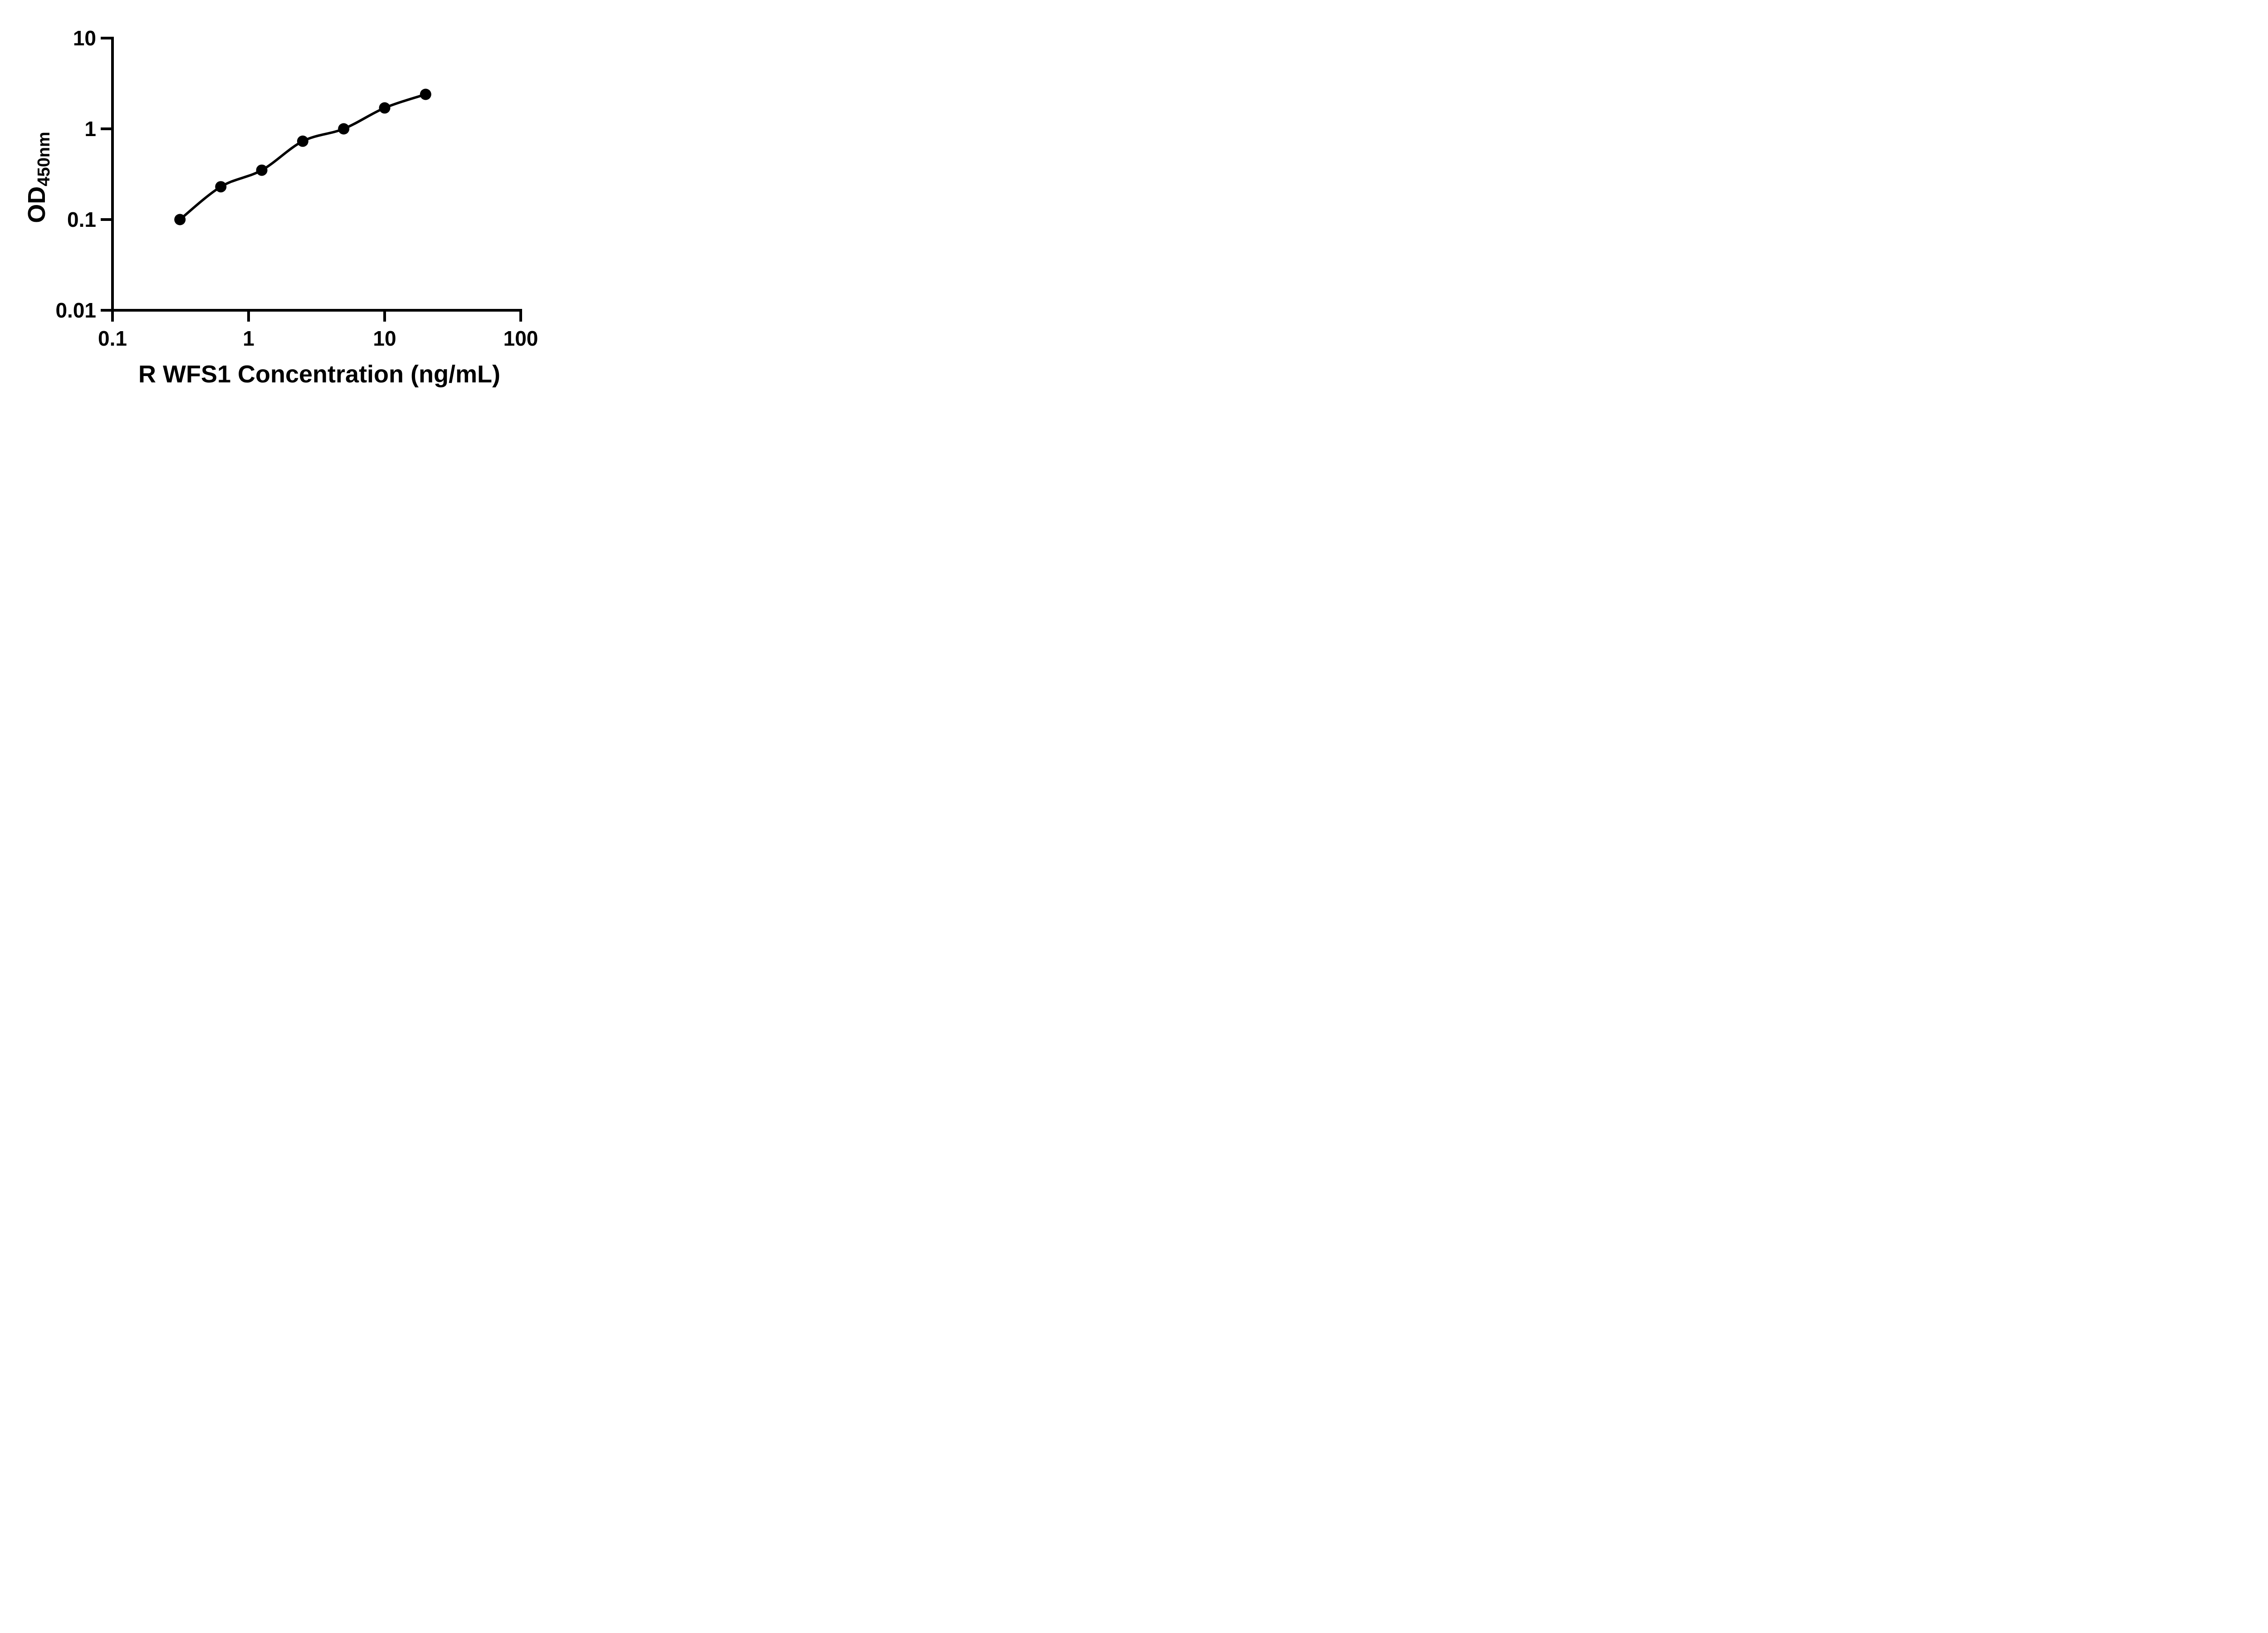  I want to click on y-axis-title-main: OD, so click(37, 204).